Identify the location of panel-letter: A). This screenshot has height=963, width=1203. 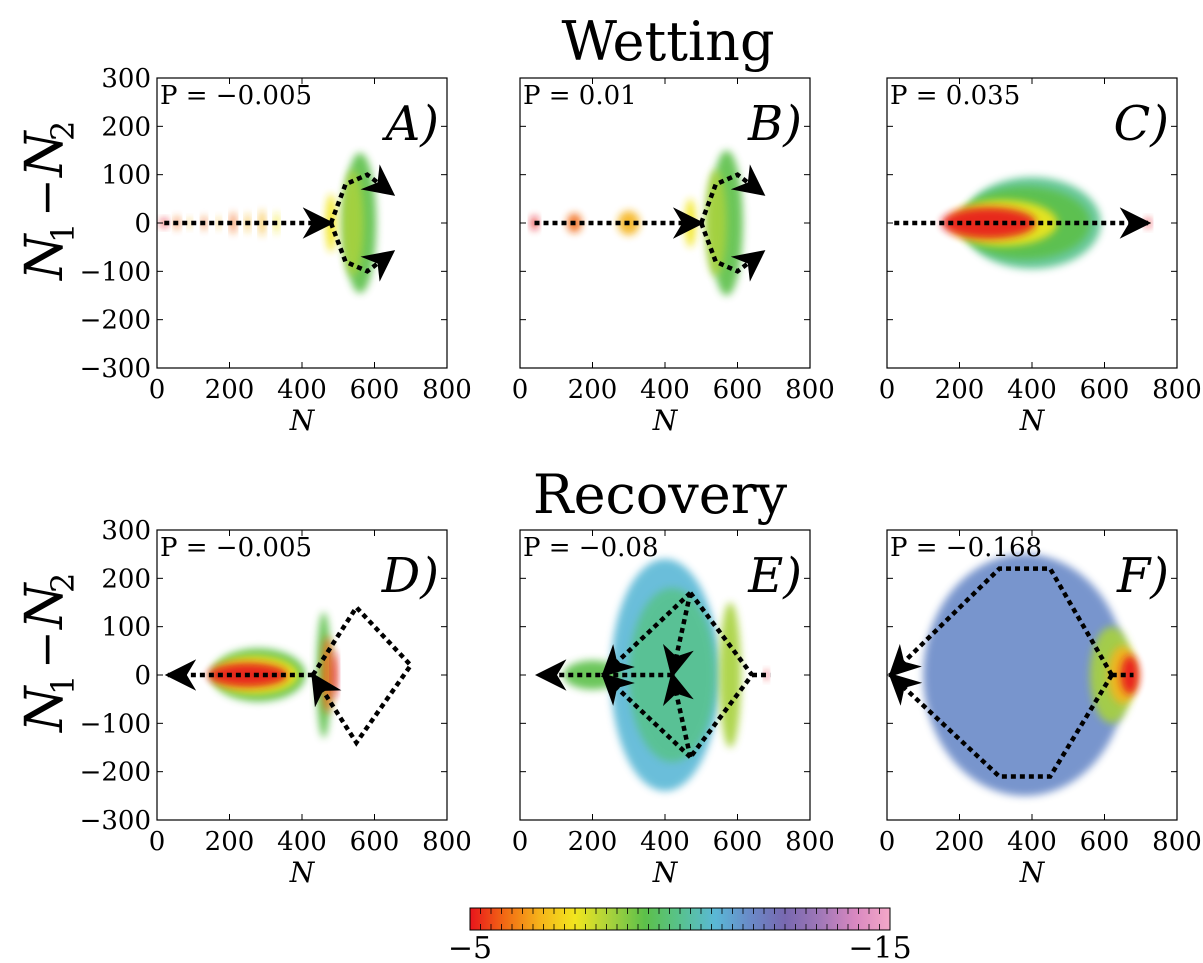
(410, 124).